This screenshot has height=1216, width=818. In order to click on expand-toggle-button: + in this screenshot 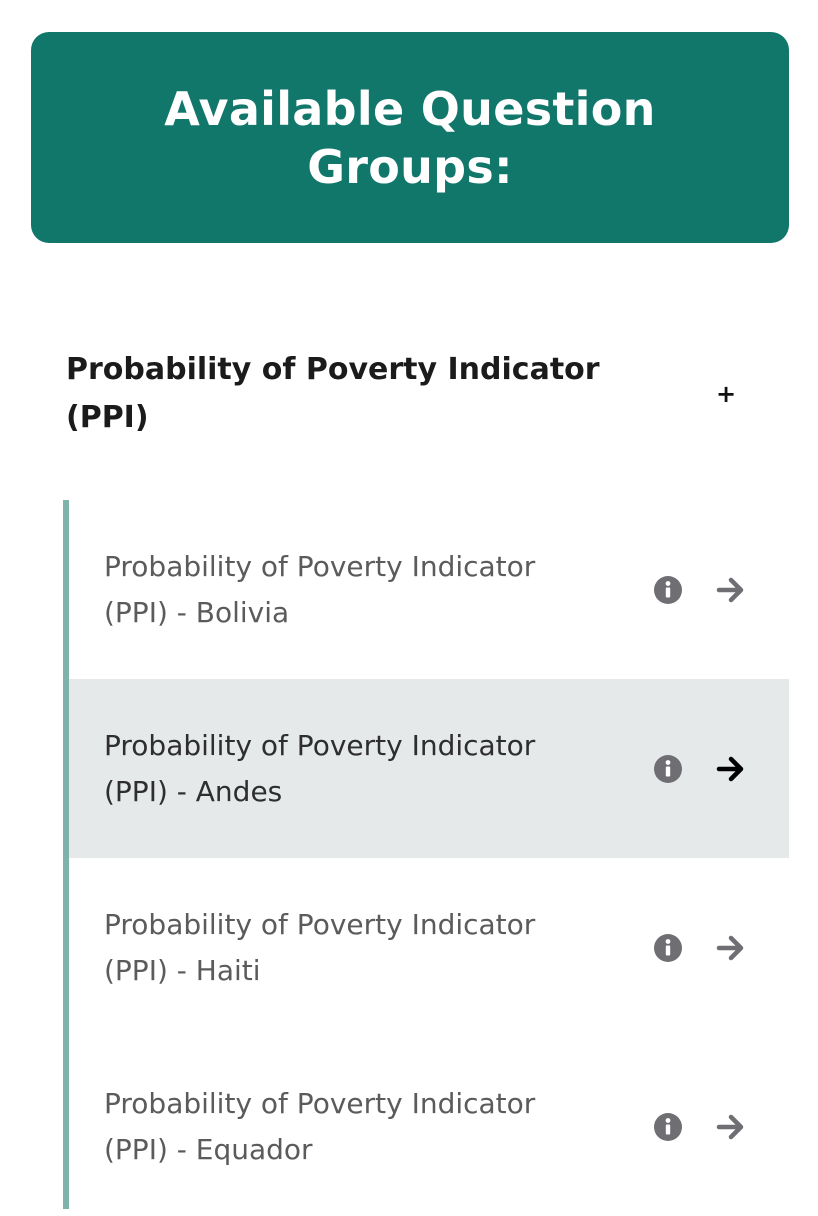, I will do `click(726, 394)`.